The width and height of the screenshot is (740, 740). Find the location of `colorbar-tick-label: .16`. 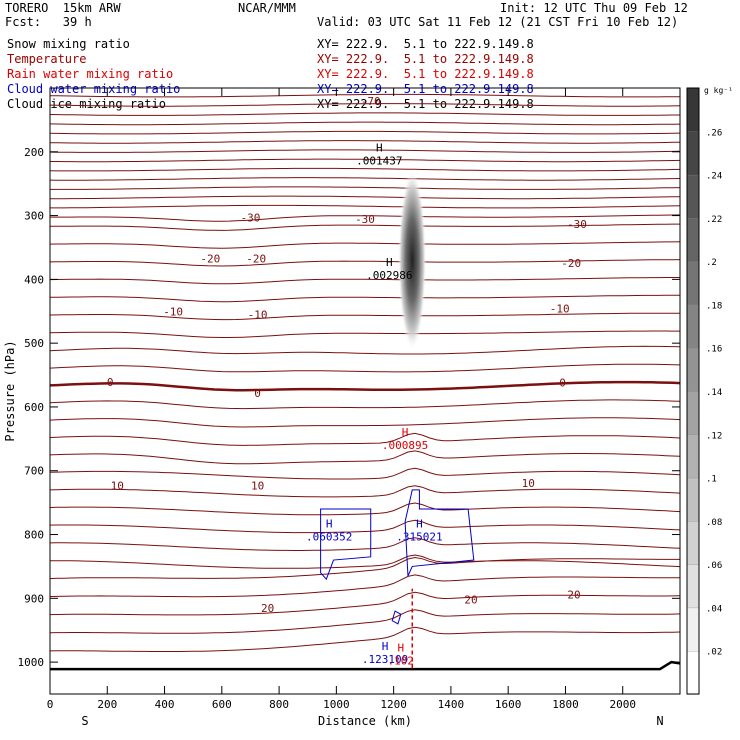

colorbar-tick-label: .16 is located at coordinates (714, 350).